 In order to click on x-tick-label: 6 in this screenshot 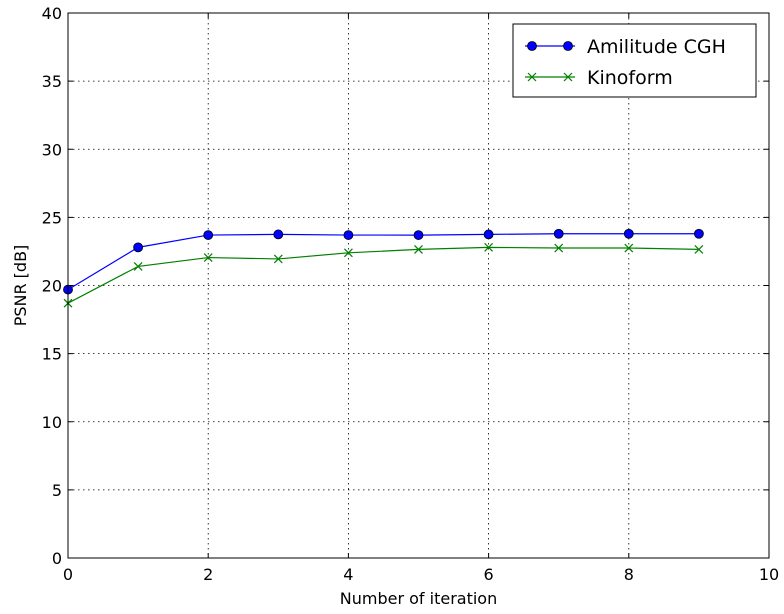, I will do `click(489, 574)`.